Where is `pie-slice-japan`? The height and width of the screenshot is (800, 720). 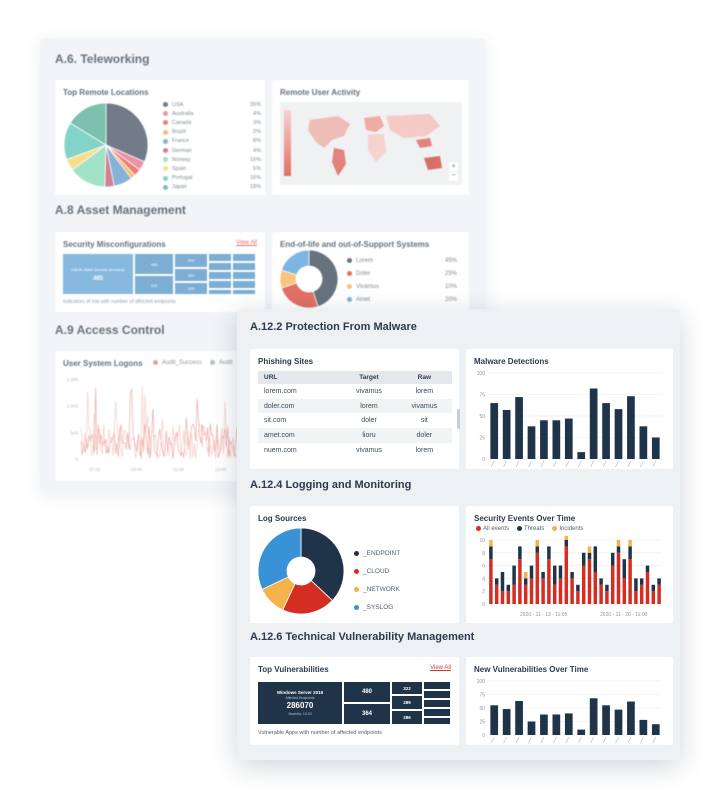 pie-slice-japan is located at coordinates (88, 124).